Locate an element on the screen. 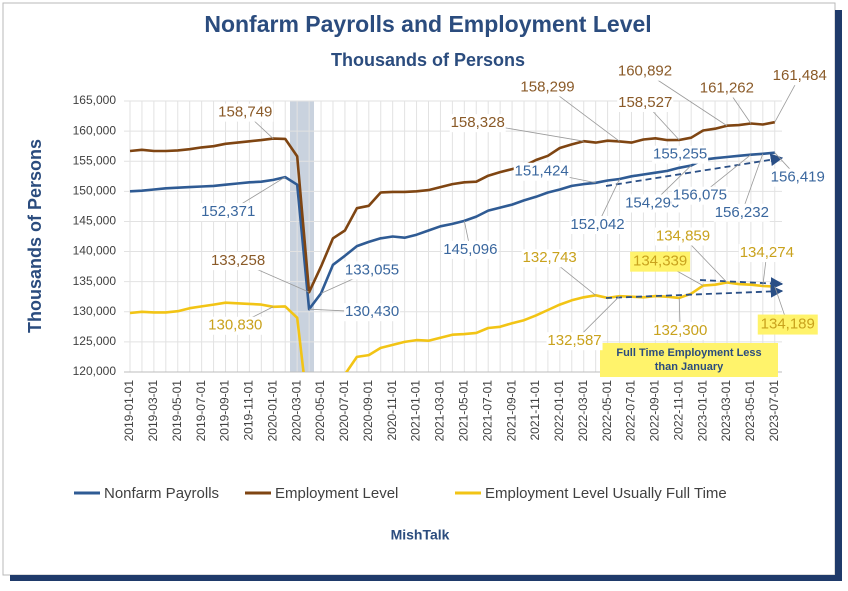 The image size is (848, 591). x-tick-label: 2021-07-01 is located at coordinates (487, 411).